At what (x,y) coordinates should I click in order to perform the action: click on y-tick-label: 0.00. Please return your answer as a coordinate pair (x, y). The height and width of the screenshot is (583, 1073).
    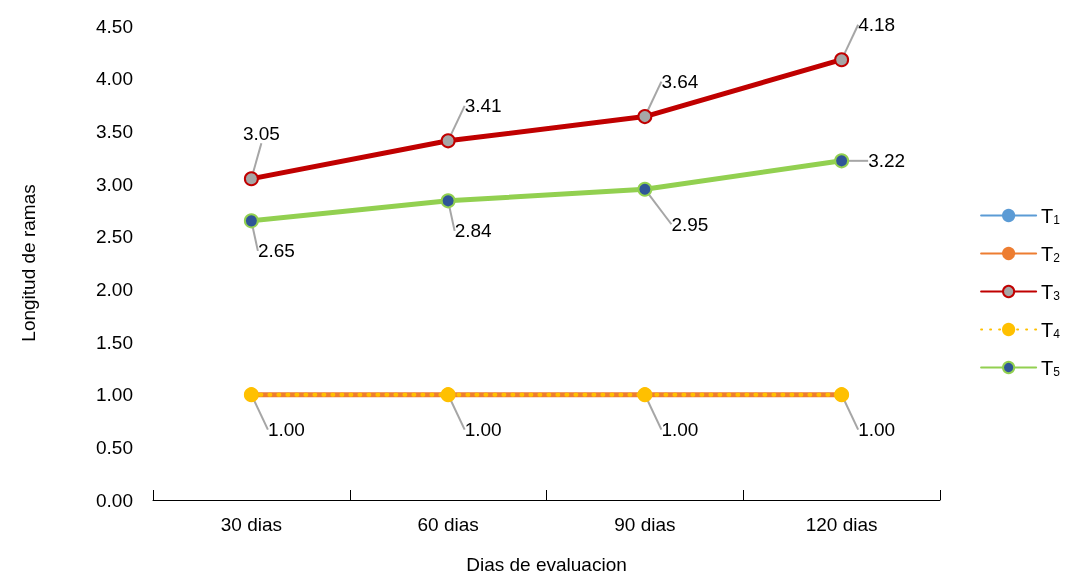
    Looking at the image, I should click on (114, 500).